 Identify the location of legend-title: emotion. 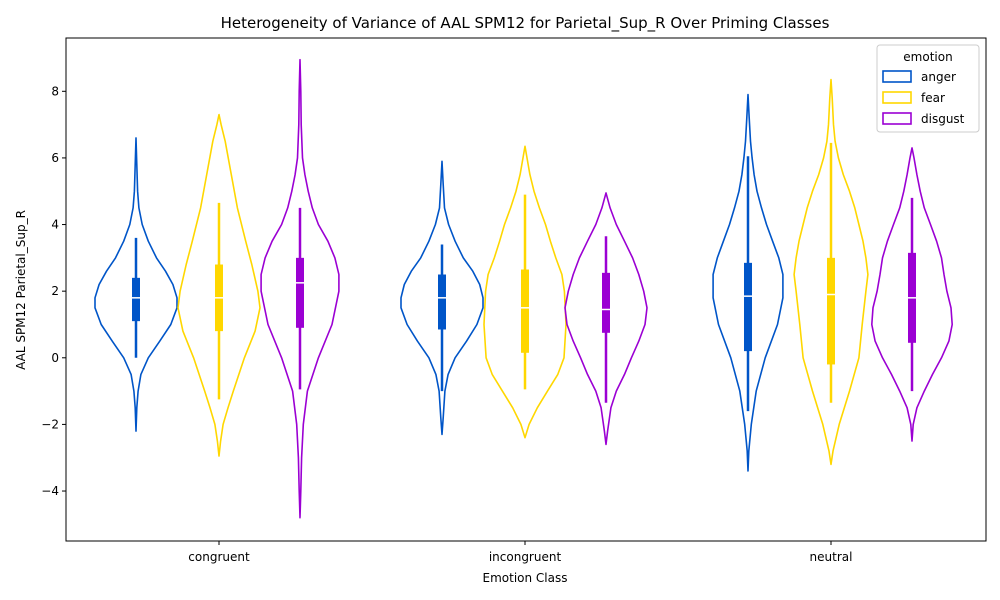
(927, 57).